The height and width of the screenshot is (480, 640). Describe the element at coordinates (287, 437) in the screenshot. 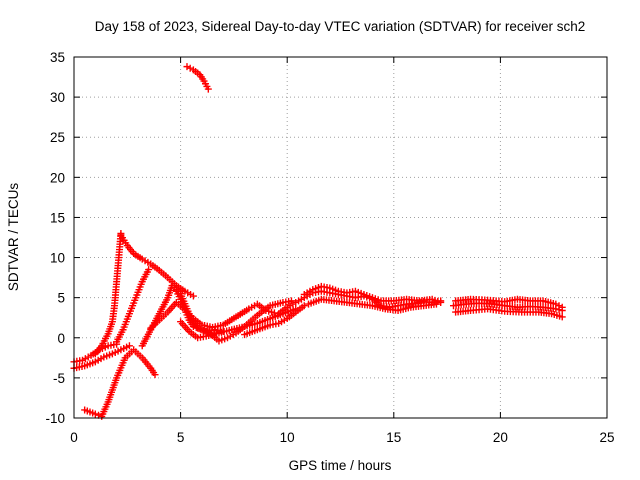

I see `x-tick-label: 10` at that location.